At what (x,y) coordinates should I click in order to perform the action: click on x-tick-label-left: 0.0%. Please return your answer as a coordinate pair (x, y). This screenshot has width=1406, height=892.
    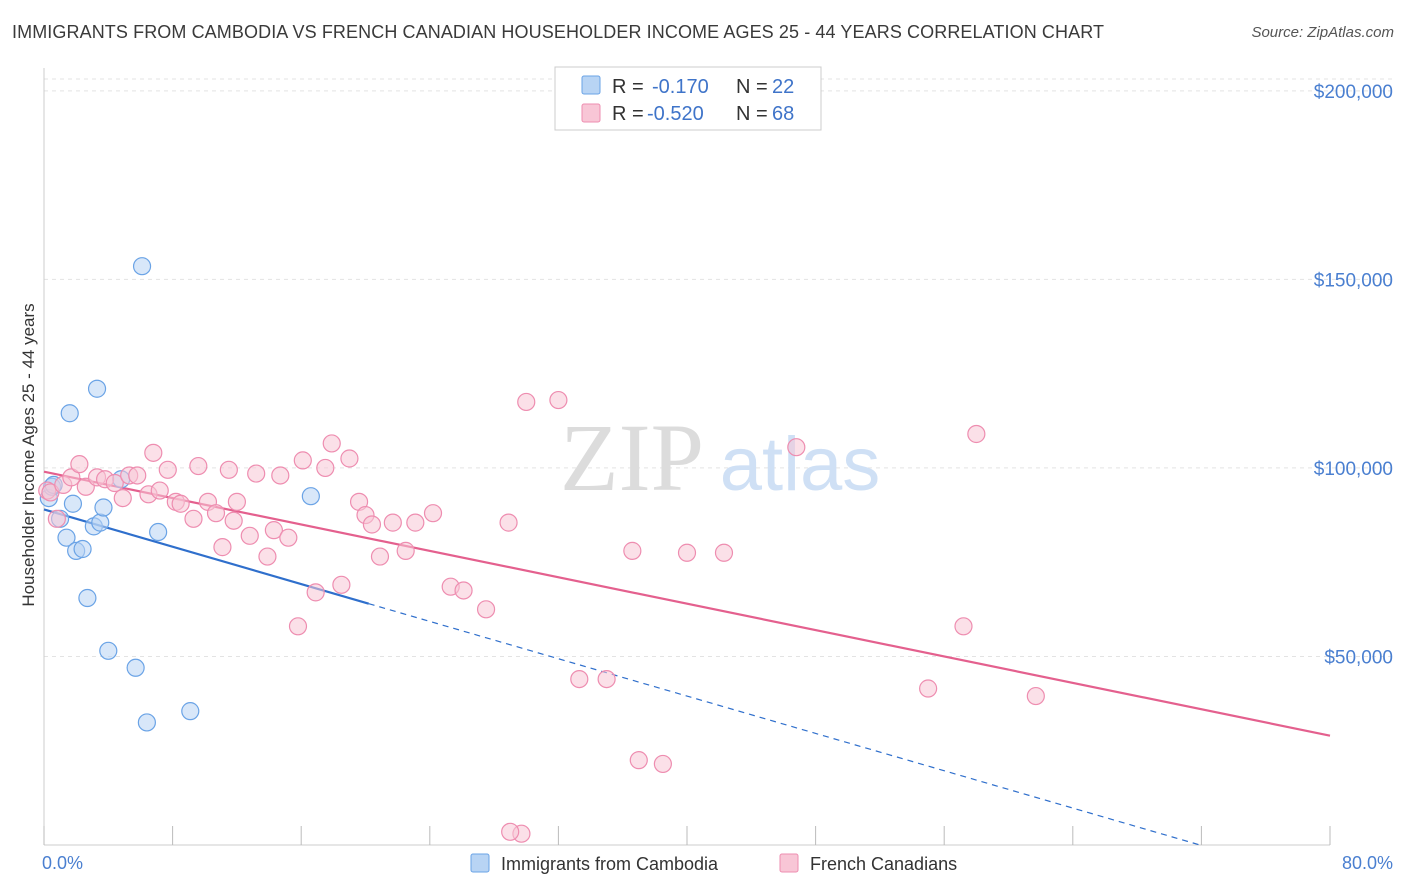
    Looking at the image, I should click on (62, 863).